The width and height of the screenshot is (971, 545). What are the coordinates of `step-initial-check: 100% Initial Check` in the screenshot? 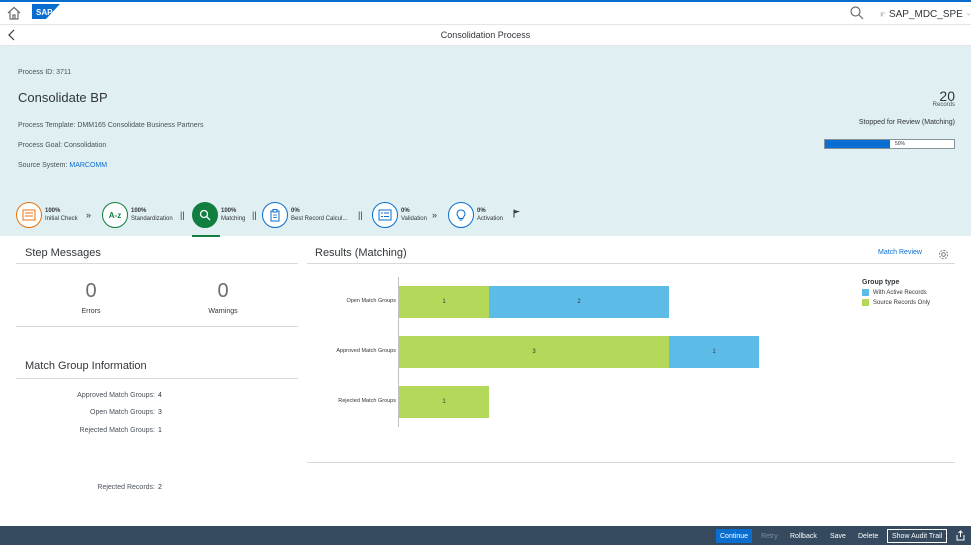 It's located at (47, 215).